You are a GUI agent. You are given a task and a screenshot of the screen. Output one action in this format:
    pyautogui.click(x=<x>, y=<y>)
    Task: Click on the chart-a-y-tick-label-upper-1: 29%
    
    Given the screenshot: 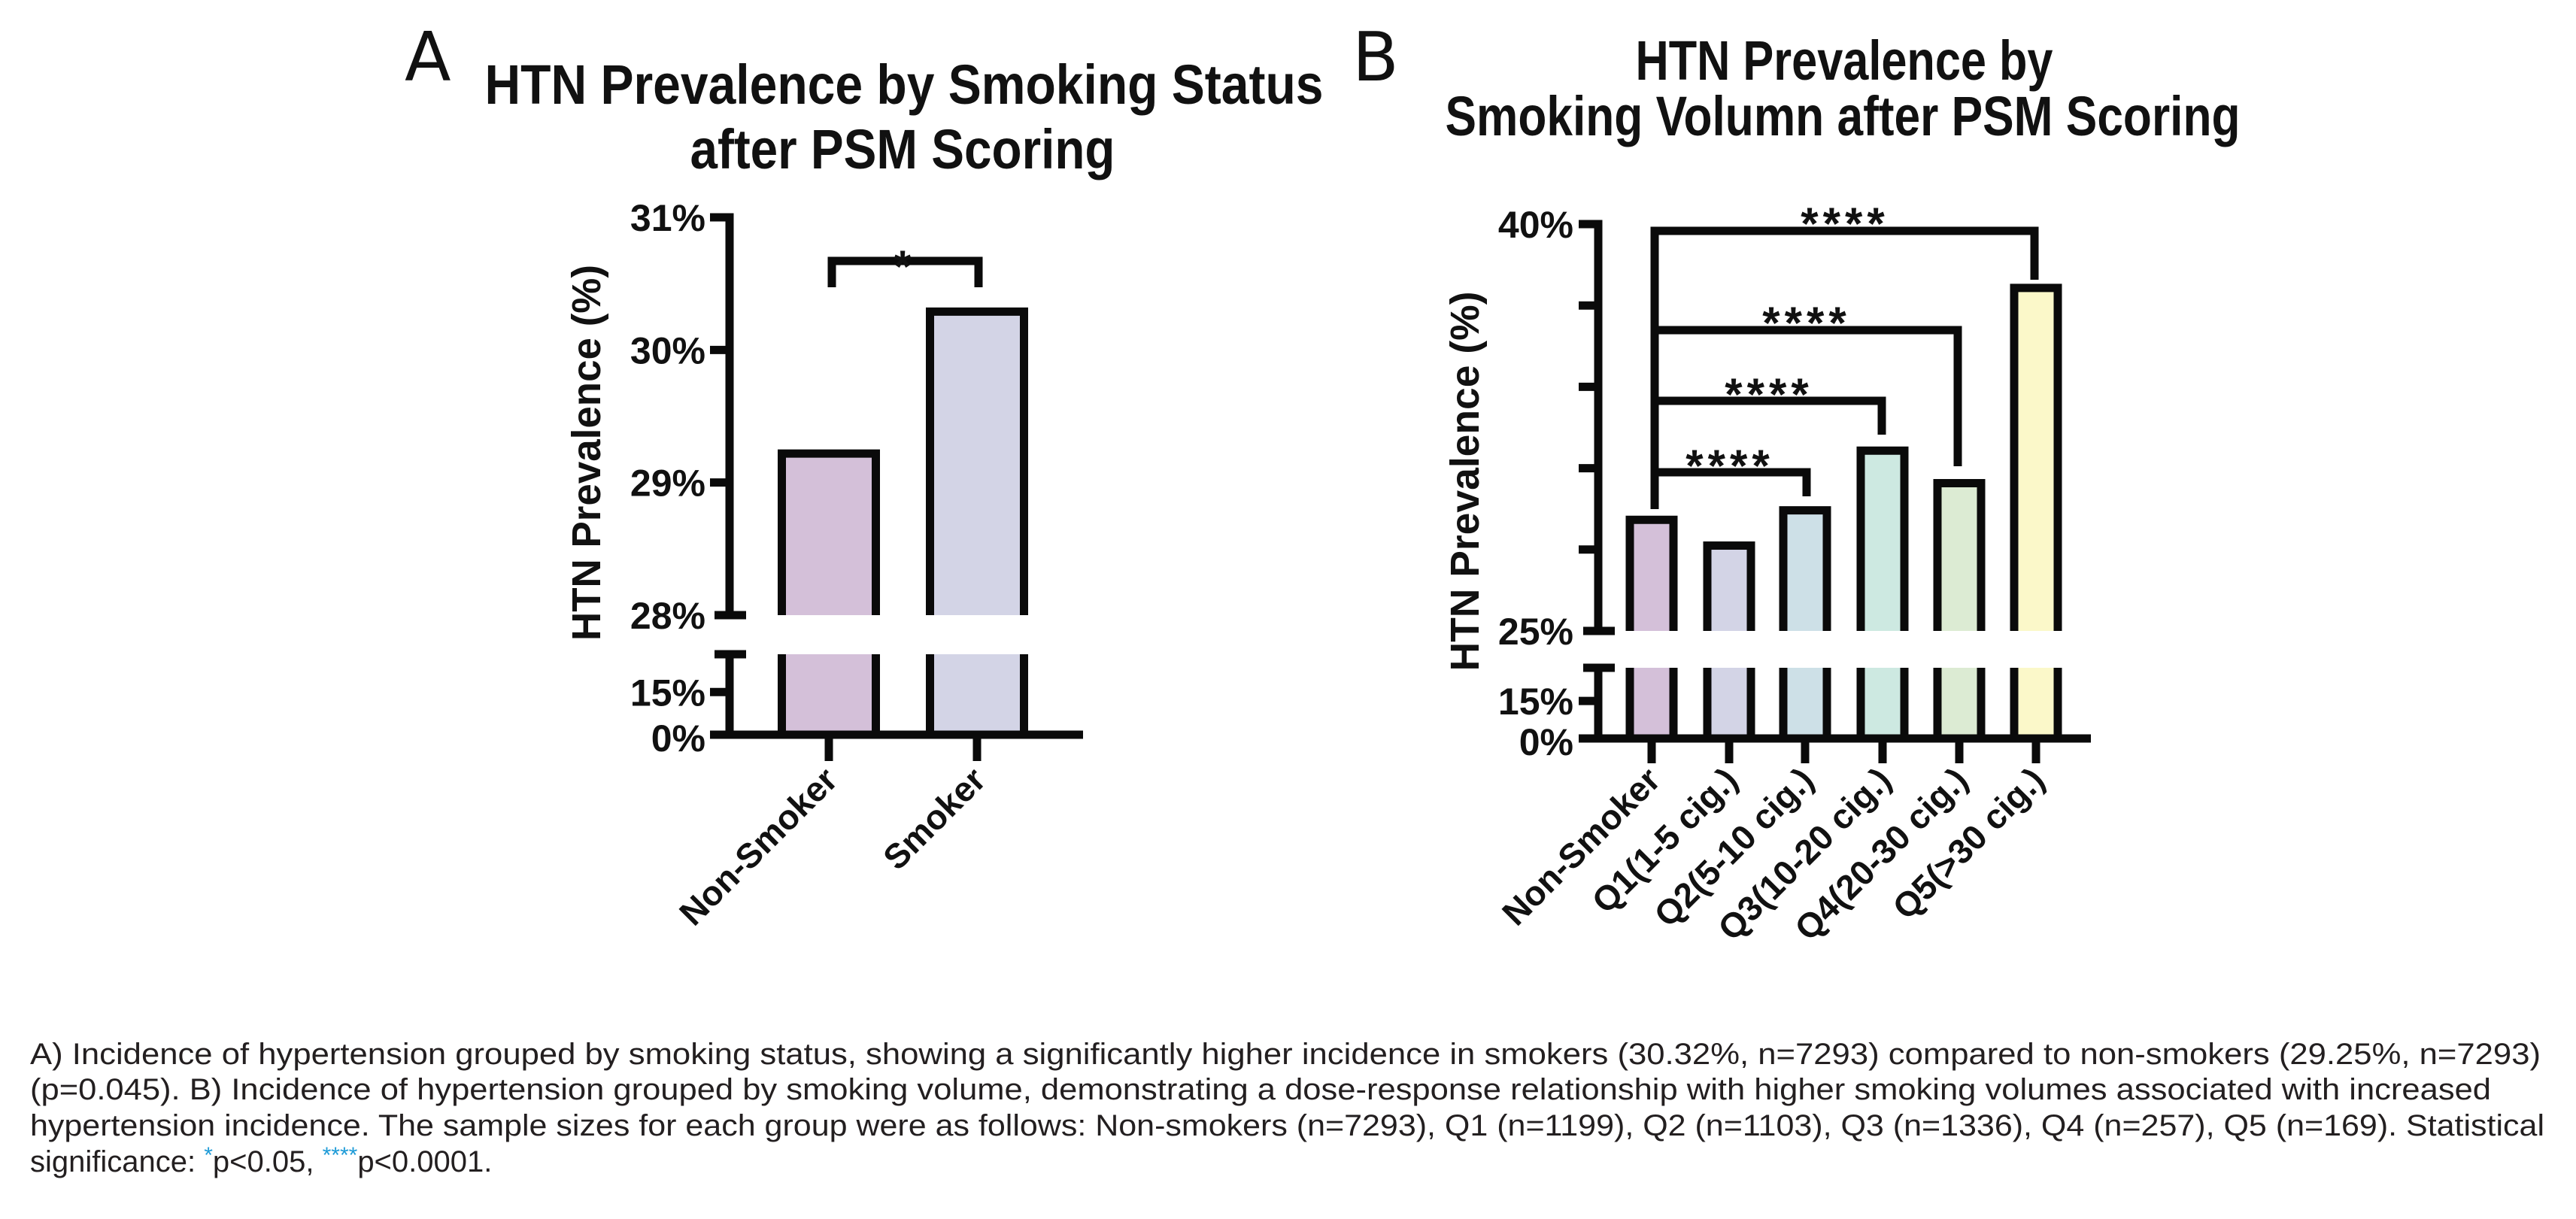 What is the action you would take?
    pyautogui.click(x=667, y=484)
    